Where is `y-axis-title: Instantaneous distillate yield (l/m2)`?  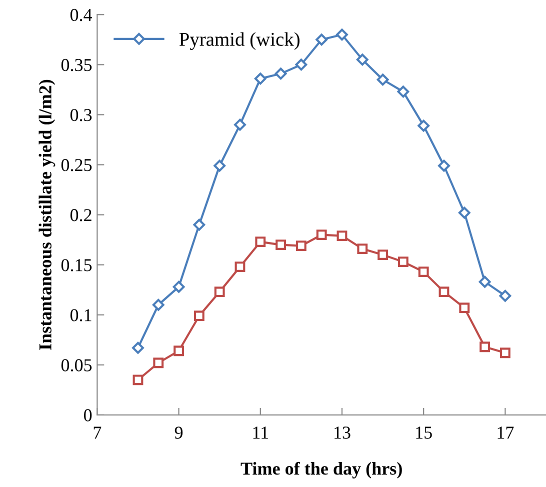
y-axis-title: Instantaneous distillate yield (l/m2) is located at coordinates (47, 215).